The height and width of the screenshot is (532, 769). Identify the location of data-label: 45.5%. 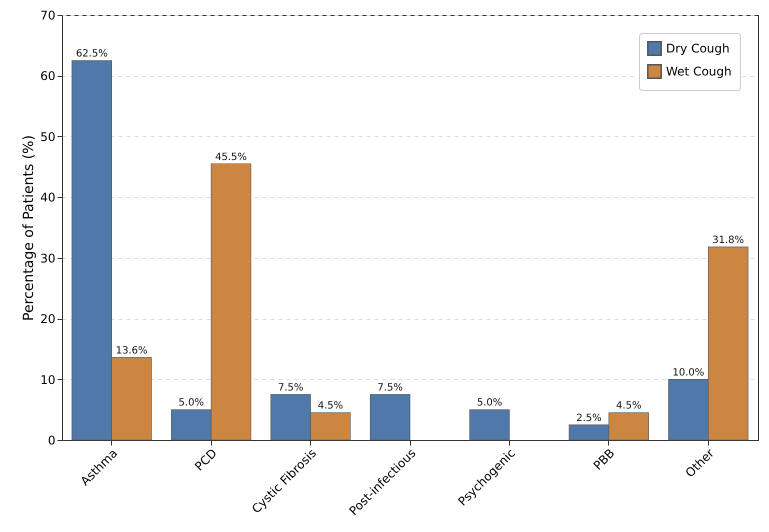
(231, 157).